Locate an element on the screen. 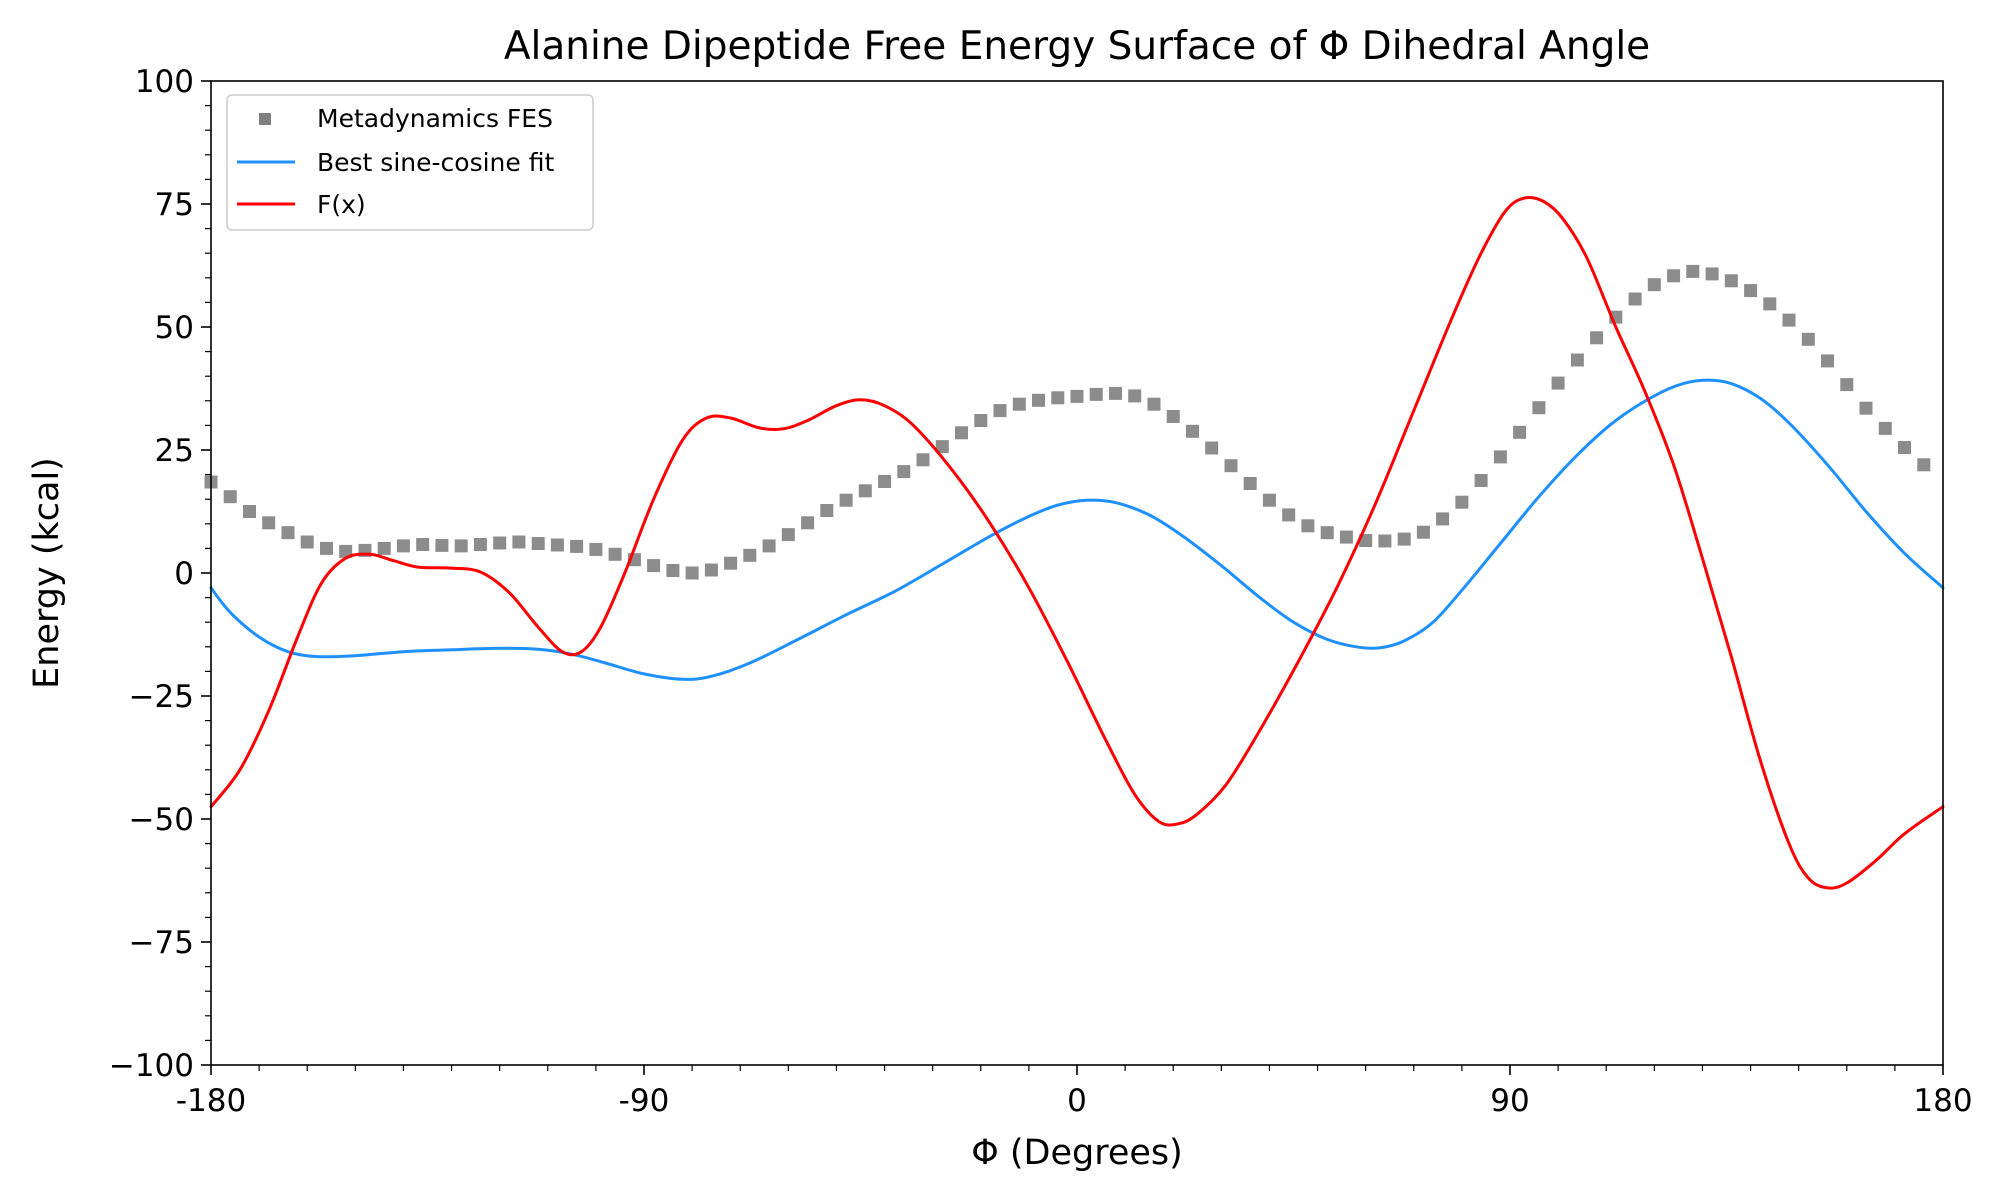 The image size is (2000, 1200). y-tick-label: 50 is located at coordinates (174, 328).